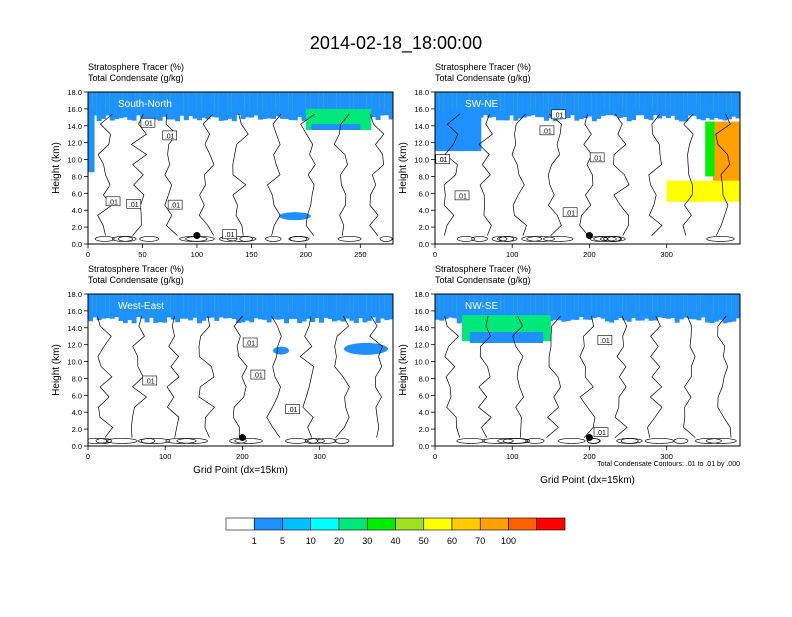 Image resolution: width=792 pixels, height=617 pixels. Describe the element at coordinates (77, 412) in the screenshot. I see `y-tick-label: 4.0` at that location.